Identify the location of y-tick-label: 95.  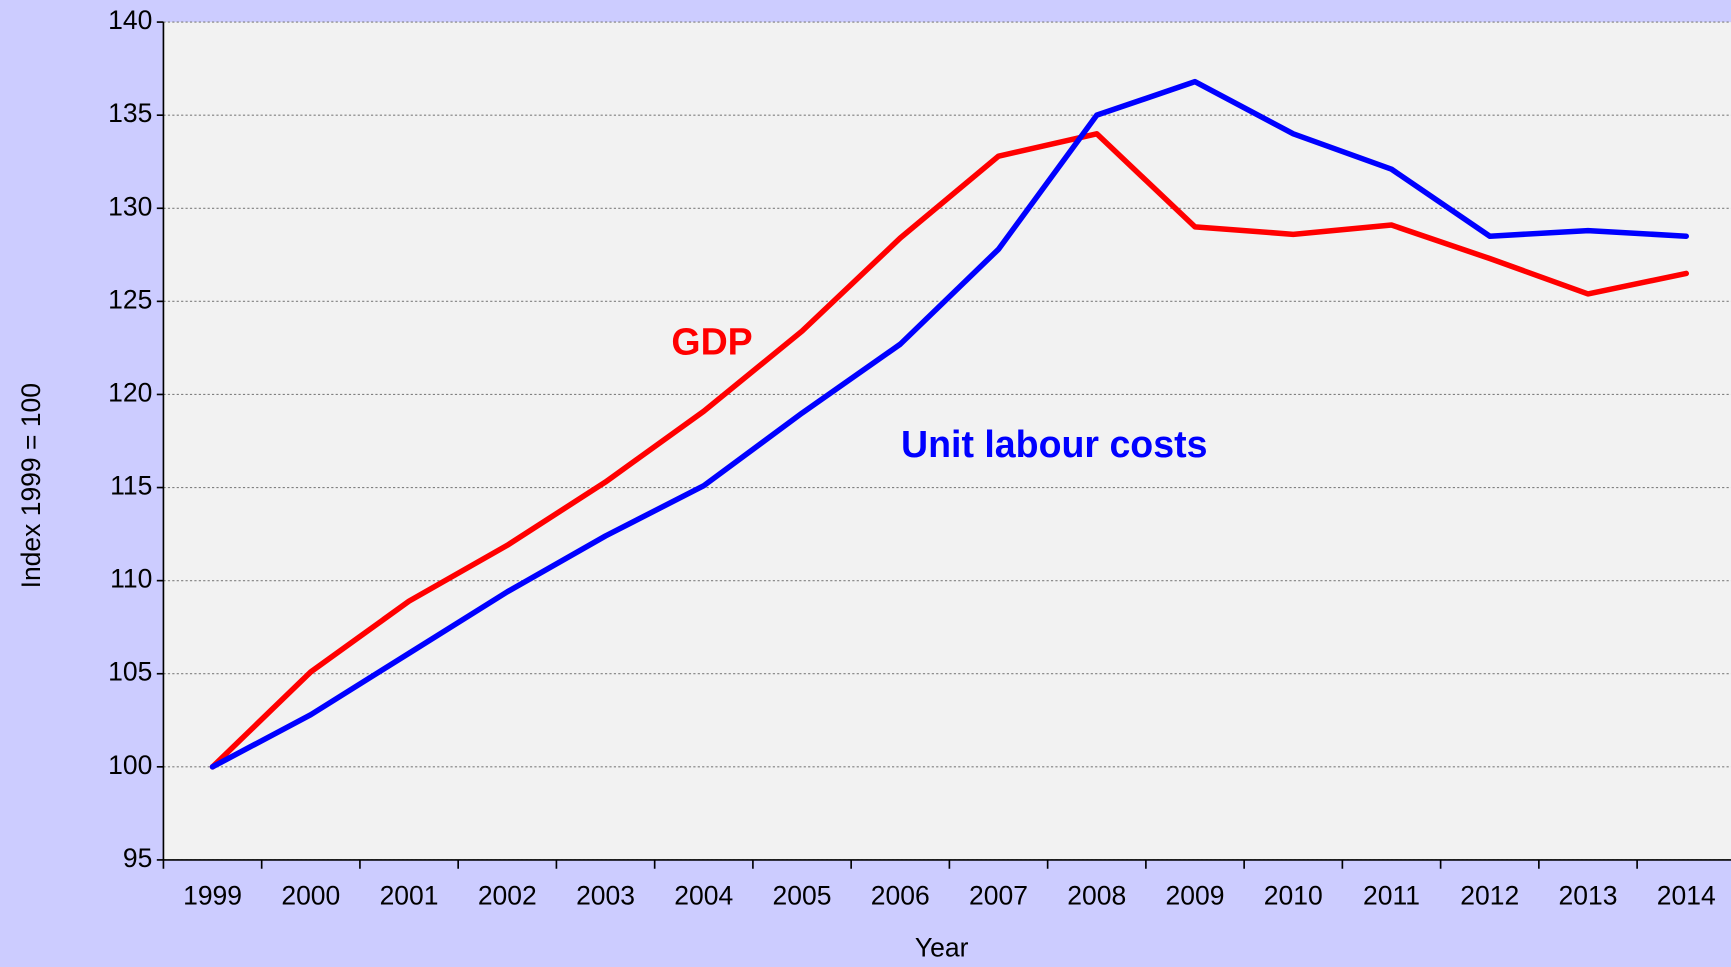
(137, 858).